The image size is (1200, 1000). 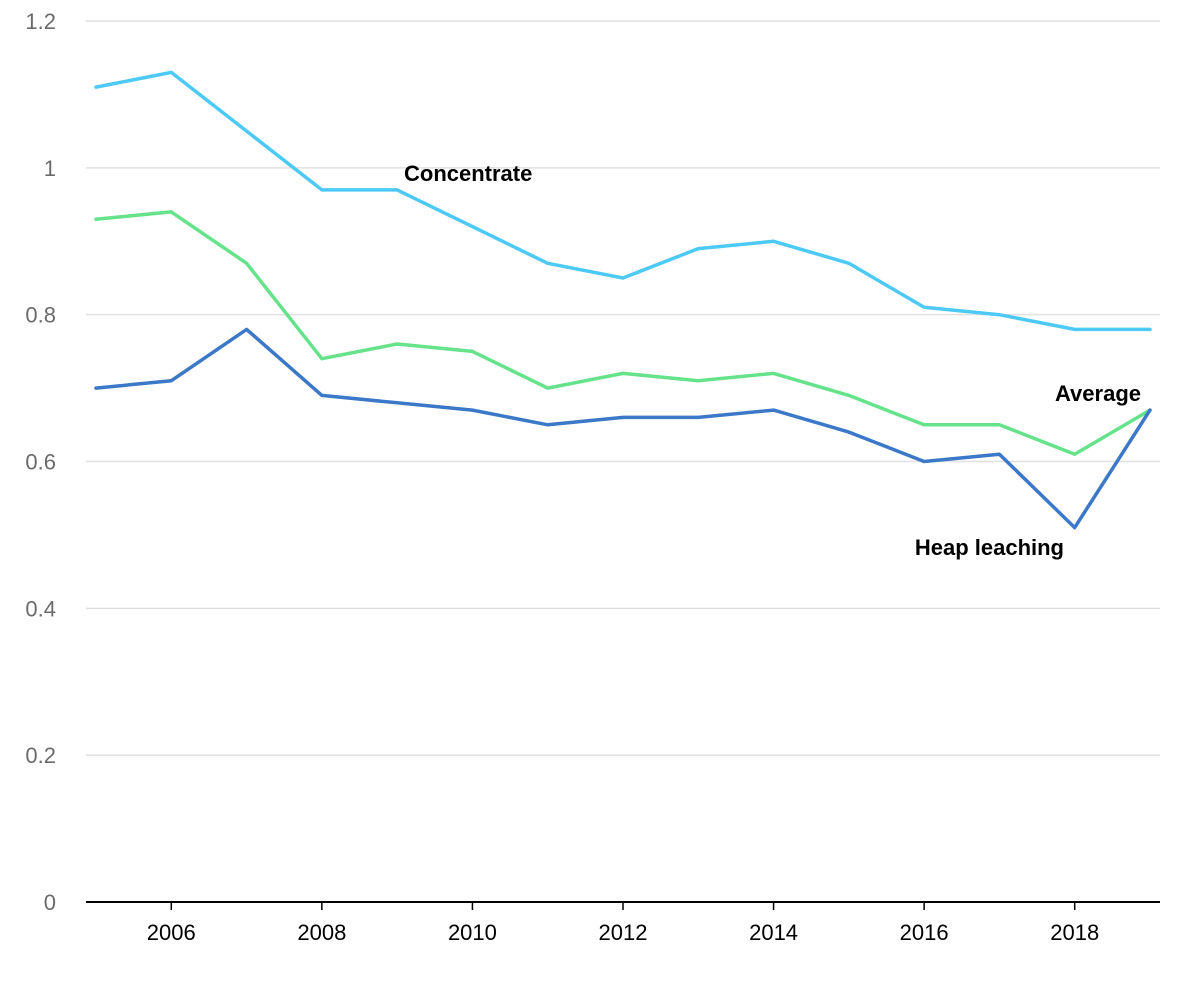 I want to click on y-tick-label: 0.4, so click(x=40, y=608).